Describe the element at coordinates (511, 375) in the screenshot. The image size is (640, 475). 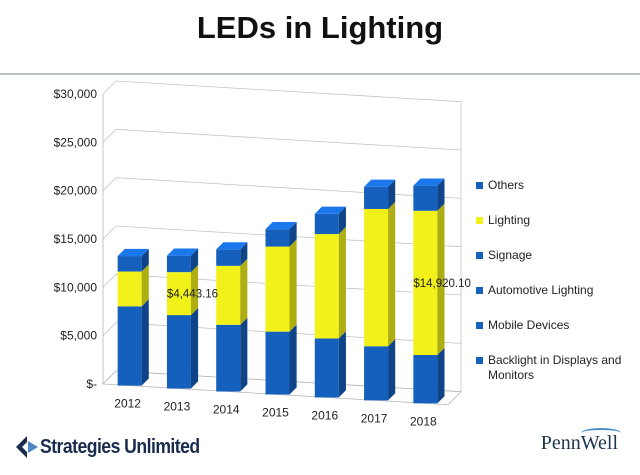
I see `legend-label: Monitors` at that location.